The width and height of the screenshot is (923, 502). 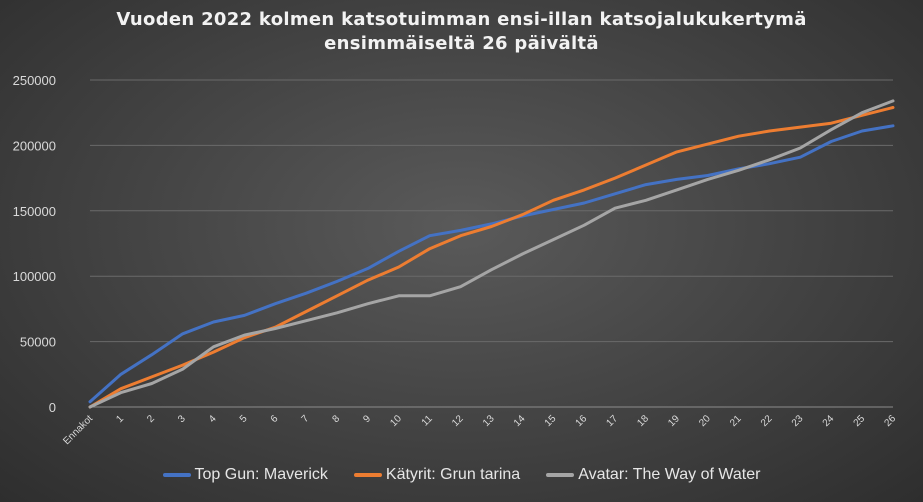 I want to click on x-tick-label: 11, so click(x=427, y=420).